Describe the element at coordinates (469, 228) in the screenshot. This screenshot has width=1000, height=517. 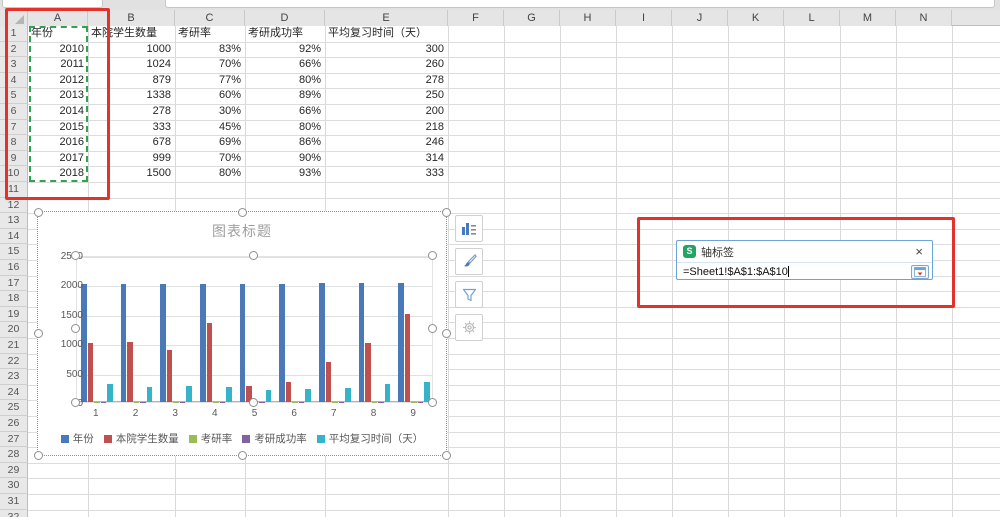
I see `chart-elements-button` at that location.